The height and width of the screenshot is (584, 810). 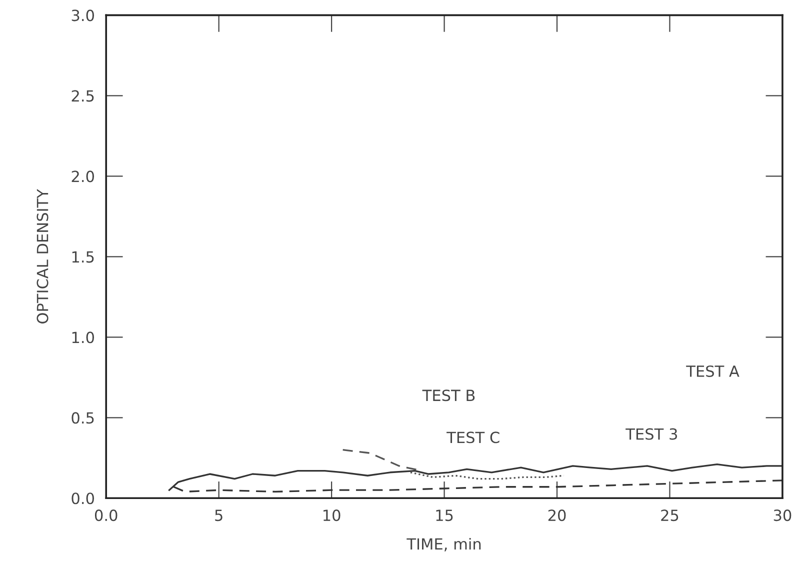 What do you see at coordinates (557, 516) in the screenshot?
I see `x-tick-label: 20` at bounding box center [557, 516].